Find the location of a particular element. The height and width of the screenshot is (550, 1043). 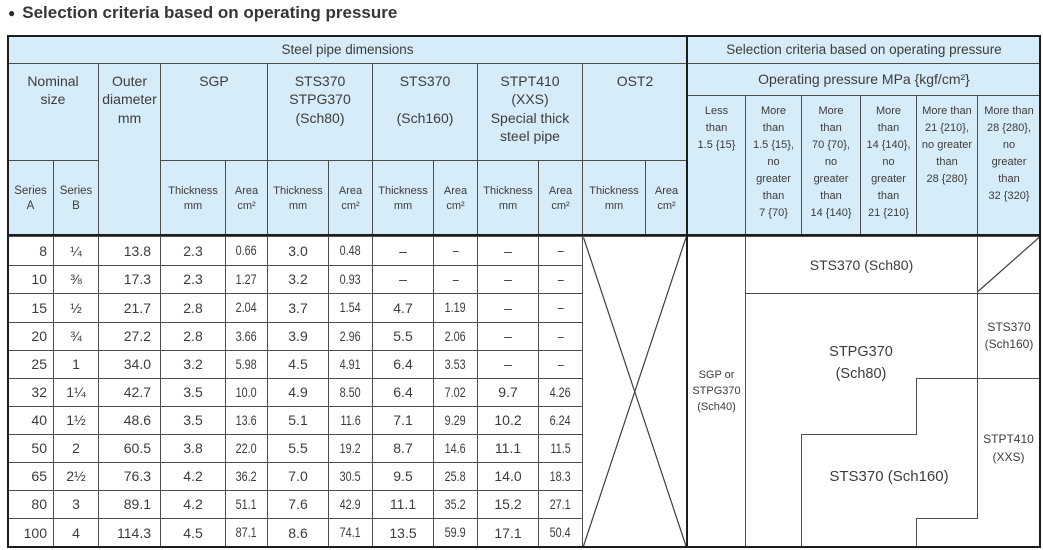

region-stpt410-label: STPT410 (XXS) is located at coordinates (1008, 448).